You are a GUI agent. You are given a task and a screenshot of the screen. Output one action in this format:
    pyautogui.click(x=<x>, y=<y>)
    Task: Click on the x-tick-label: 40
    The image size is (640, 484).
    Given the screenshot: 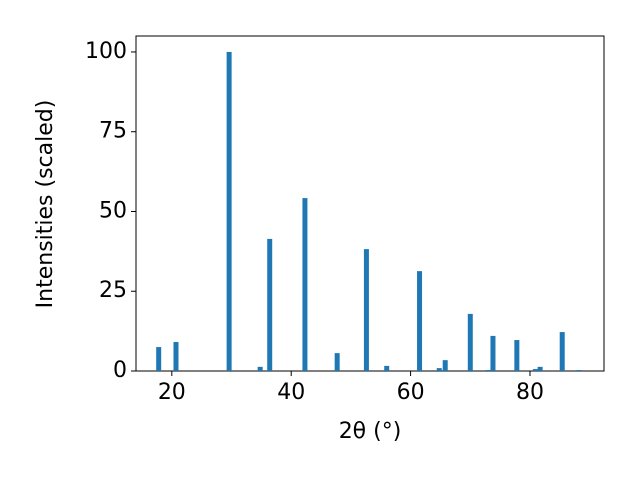 What is the action you would take?
    pyautogui.click(x=291, y=392)
    